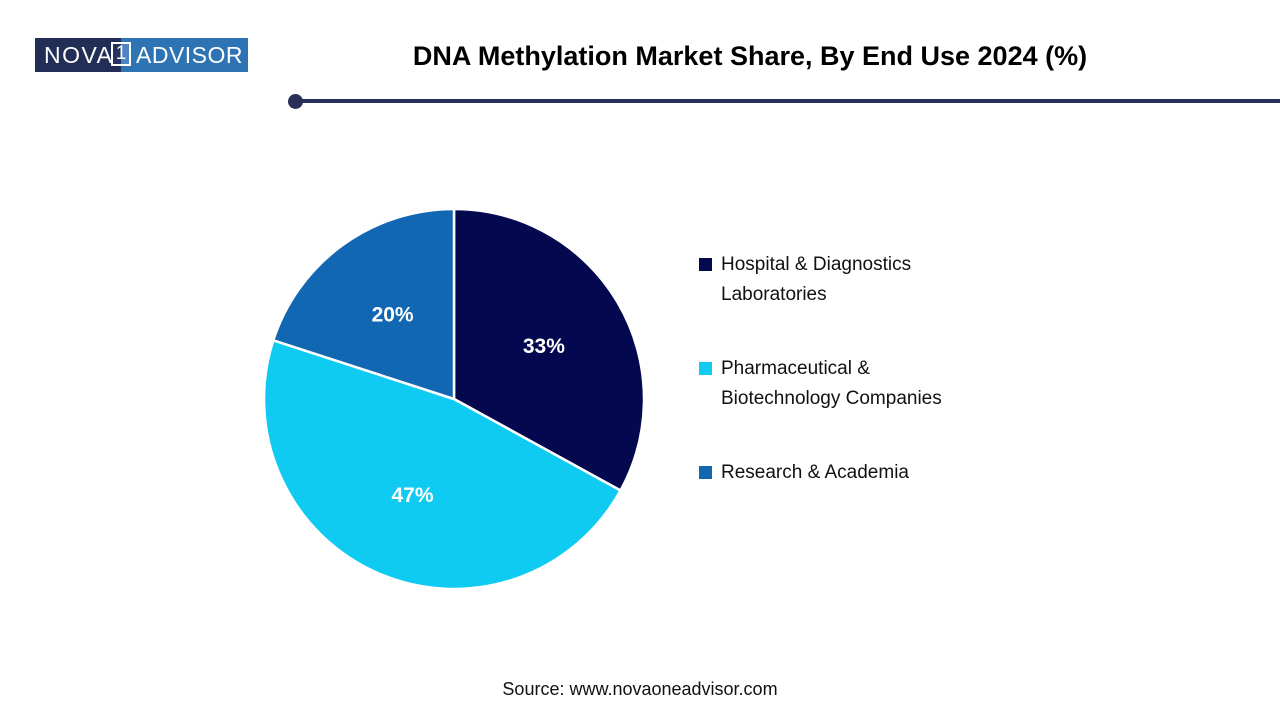  What do you see at coordinates (190, 55) in the screenshot?
I see `logo-text-advisor: ADVISOR` at bounding box center [190, 55].